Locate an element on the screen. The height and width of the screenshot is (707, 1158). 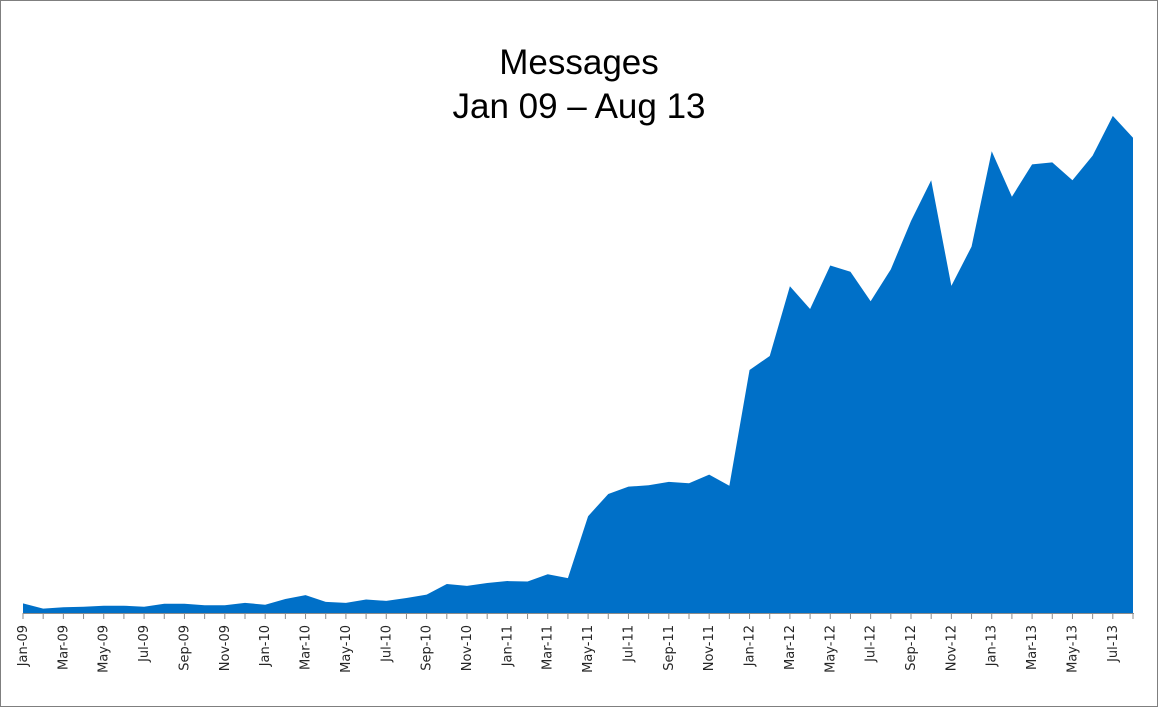
x-tick-label: Jan-11 is located at coordinates (507, 646).